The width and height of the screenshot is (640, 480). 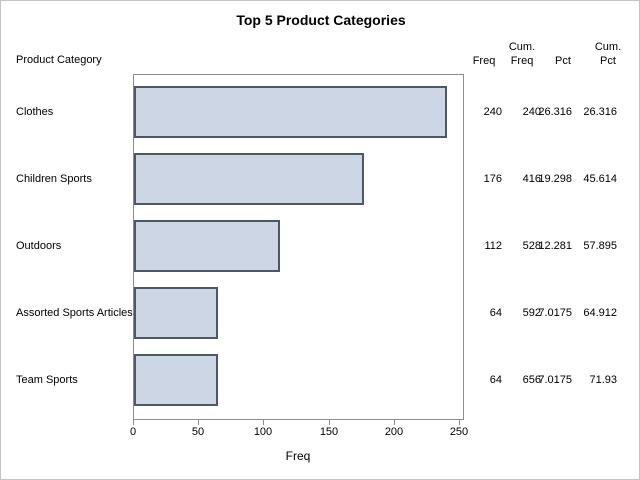 I want to click on category-label: Clothes, so click(x=35, y=112).